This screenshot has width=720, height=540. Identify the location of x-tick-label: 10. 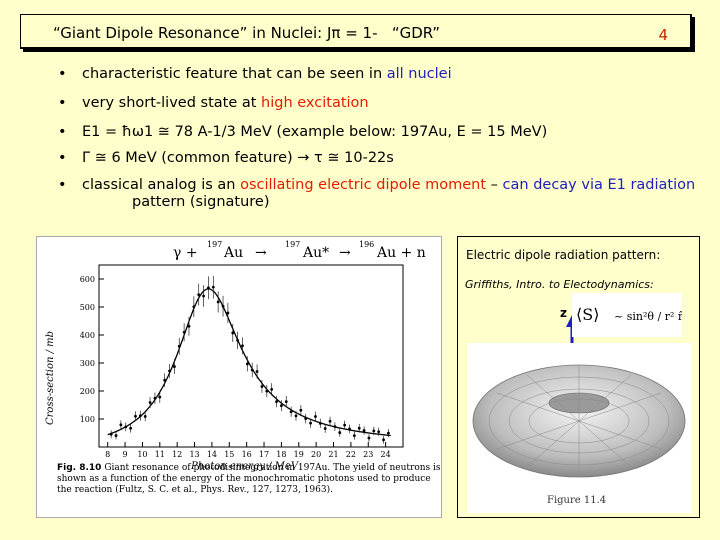
(142, 454).